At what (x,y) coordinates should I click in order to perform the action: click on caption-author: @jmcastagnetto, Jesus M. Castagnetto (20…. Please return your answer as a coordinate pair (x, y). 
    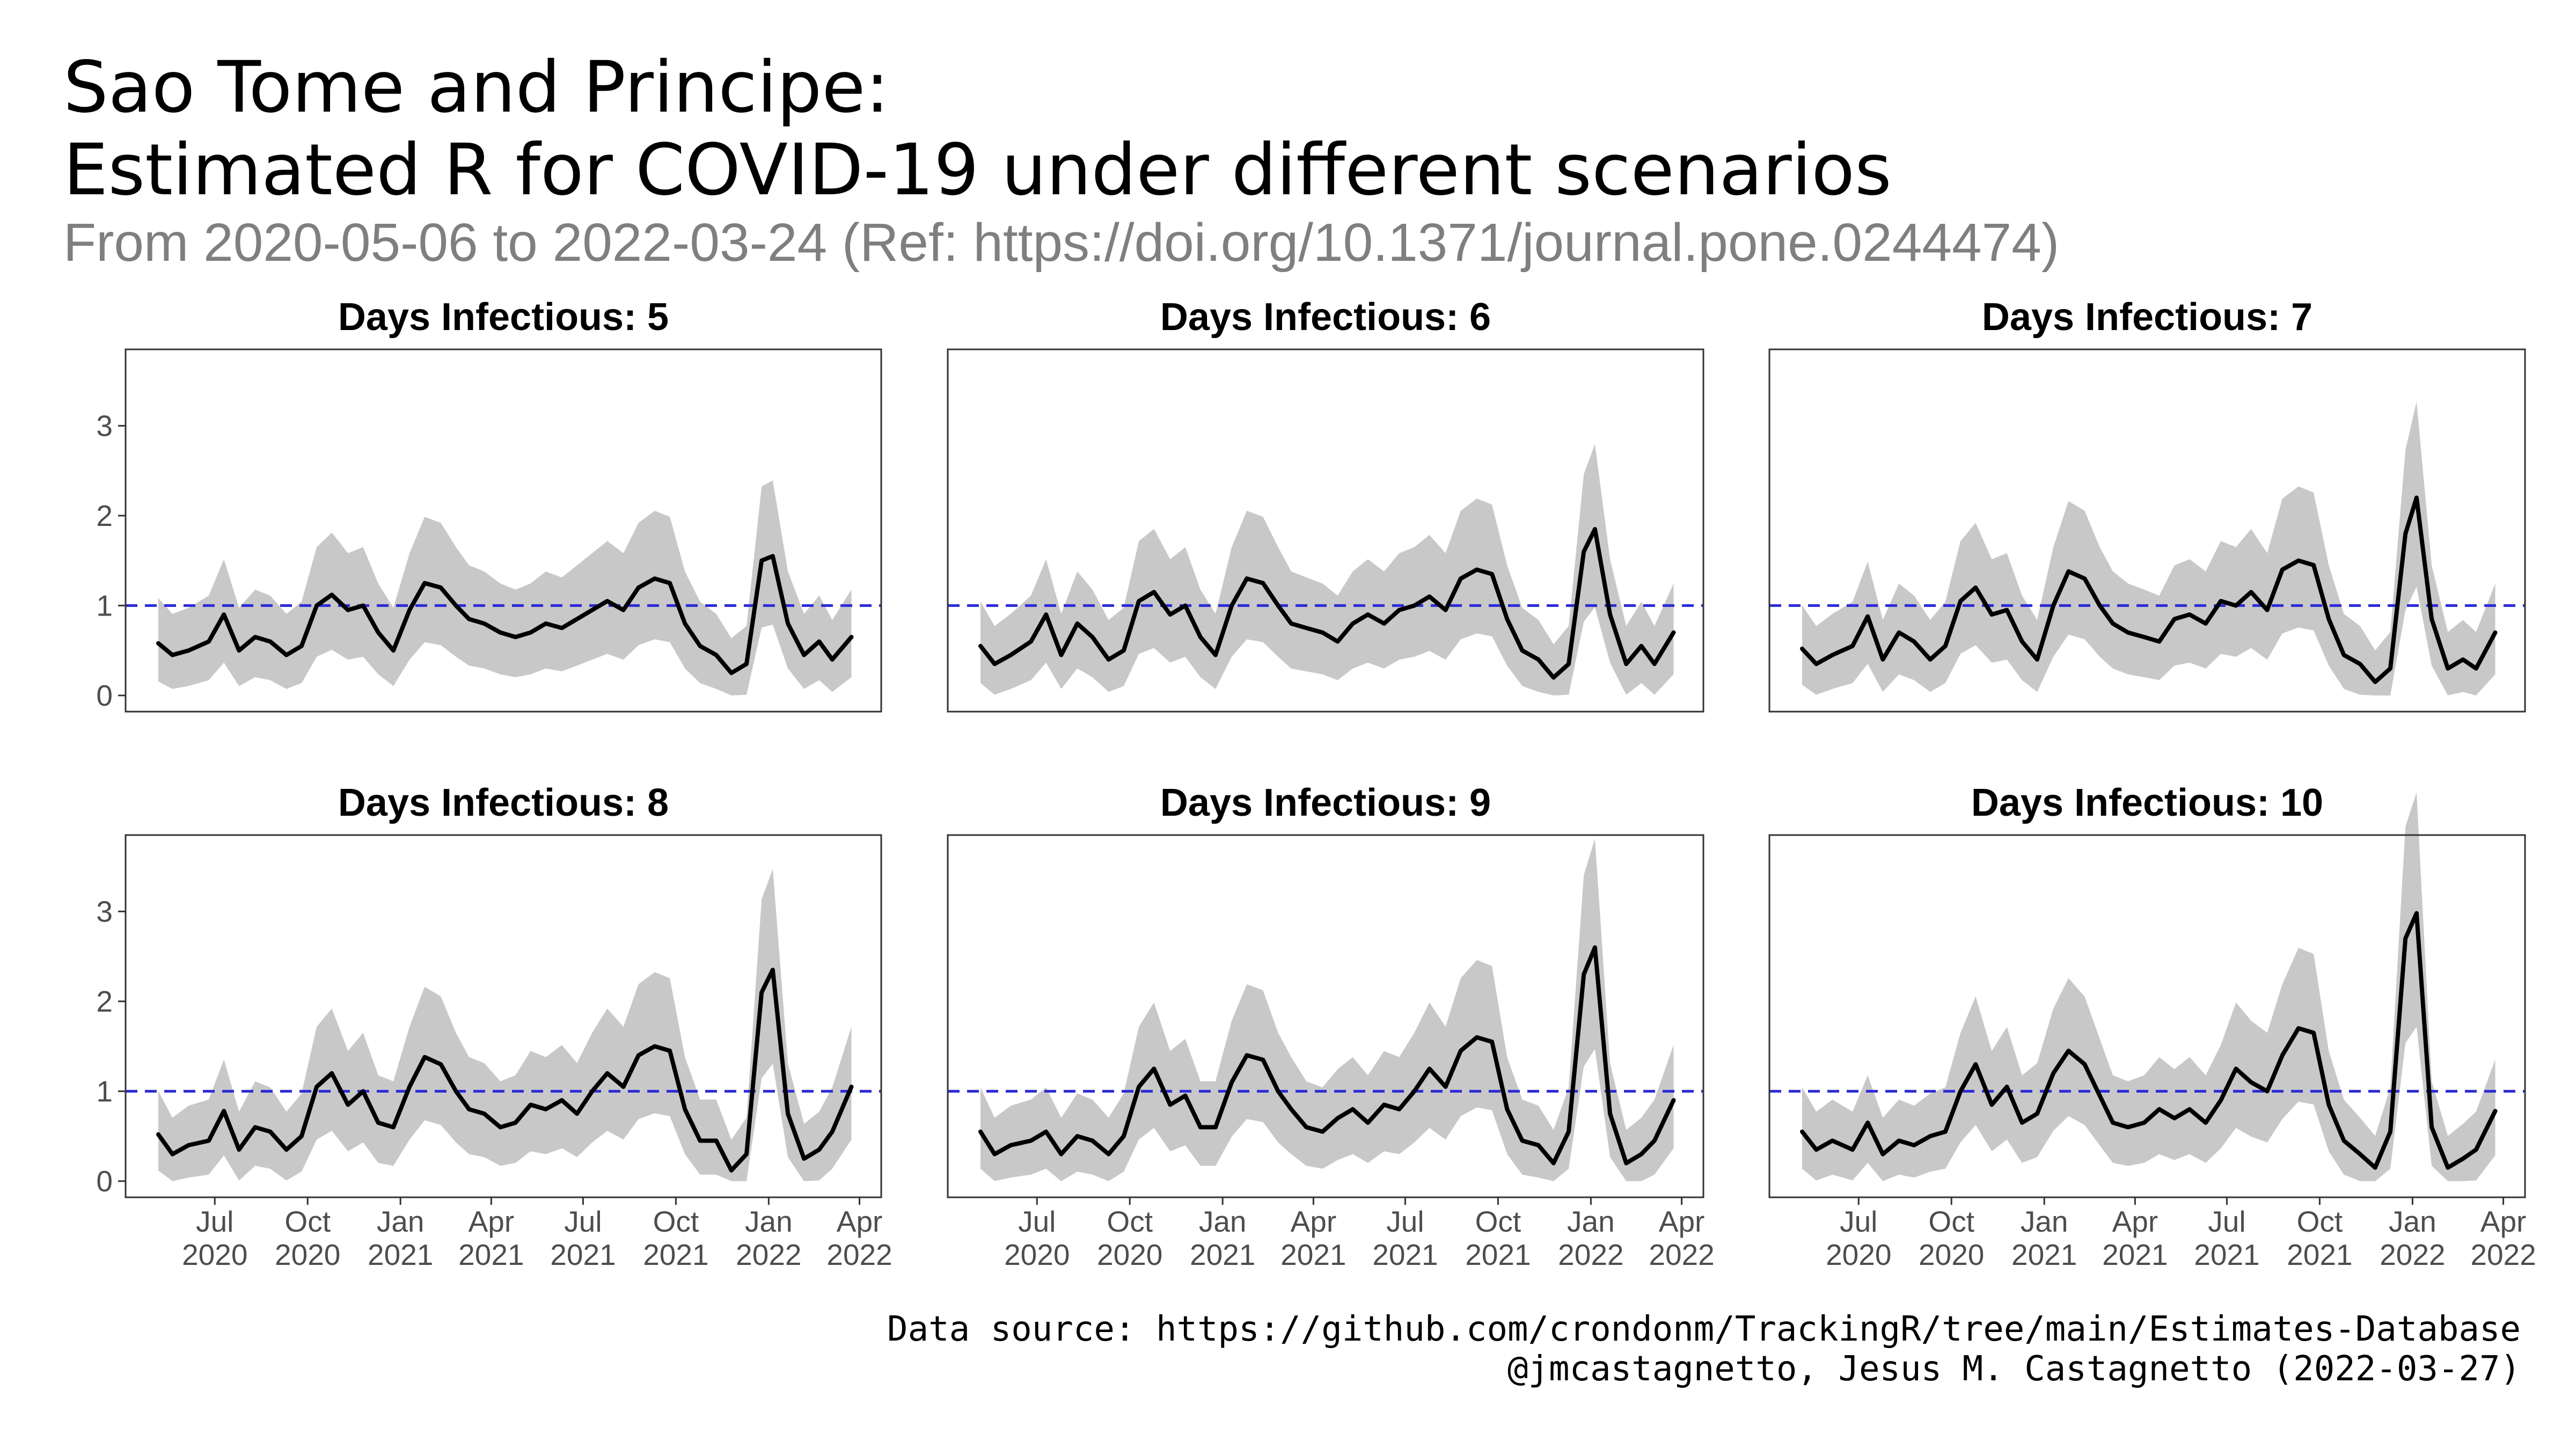
    Looking at the image, I should click on (2014, 1369).